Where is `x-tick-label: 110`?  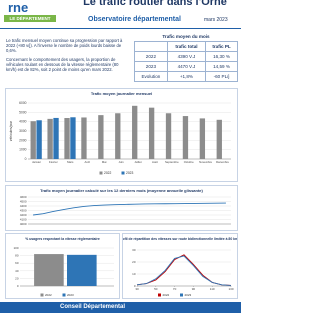
x-tick-label: 110 is located at coordinates (212, 289).